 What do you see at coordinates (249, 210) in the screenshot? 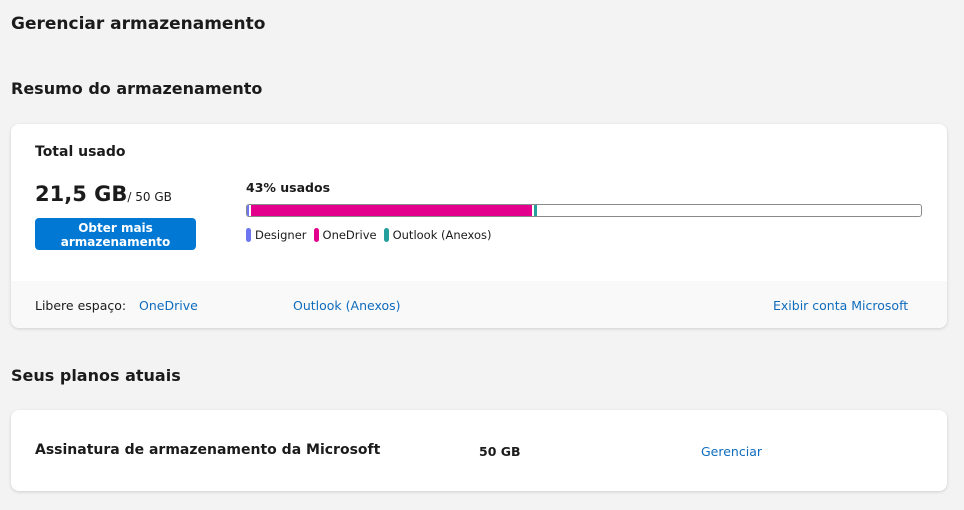
I see `usage-segment-designer` at bounding box center [249, 210].